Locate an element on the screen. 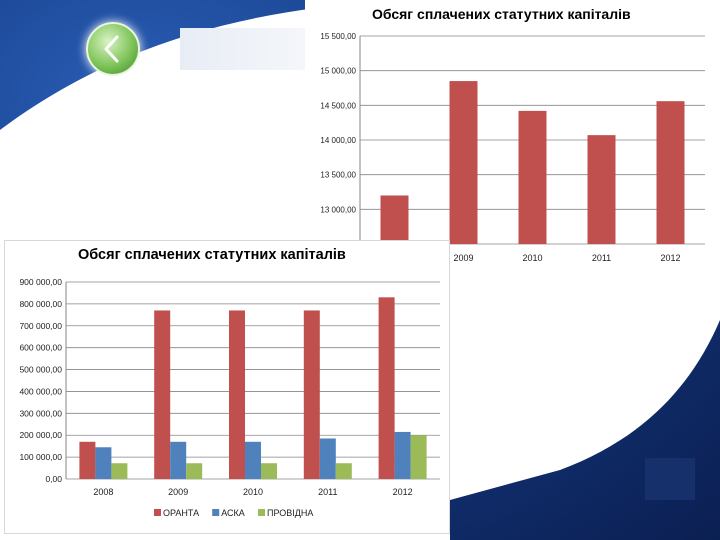  y-tick-label: 200 000,00 is located at coordinates (40, 435).